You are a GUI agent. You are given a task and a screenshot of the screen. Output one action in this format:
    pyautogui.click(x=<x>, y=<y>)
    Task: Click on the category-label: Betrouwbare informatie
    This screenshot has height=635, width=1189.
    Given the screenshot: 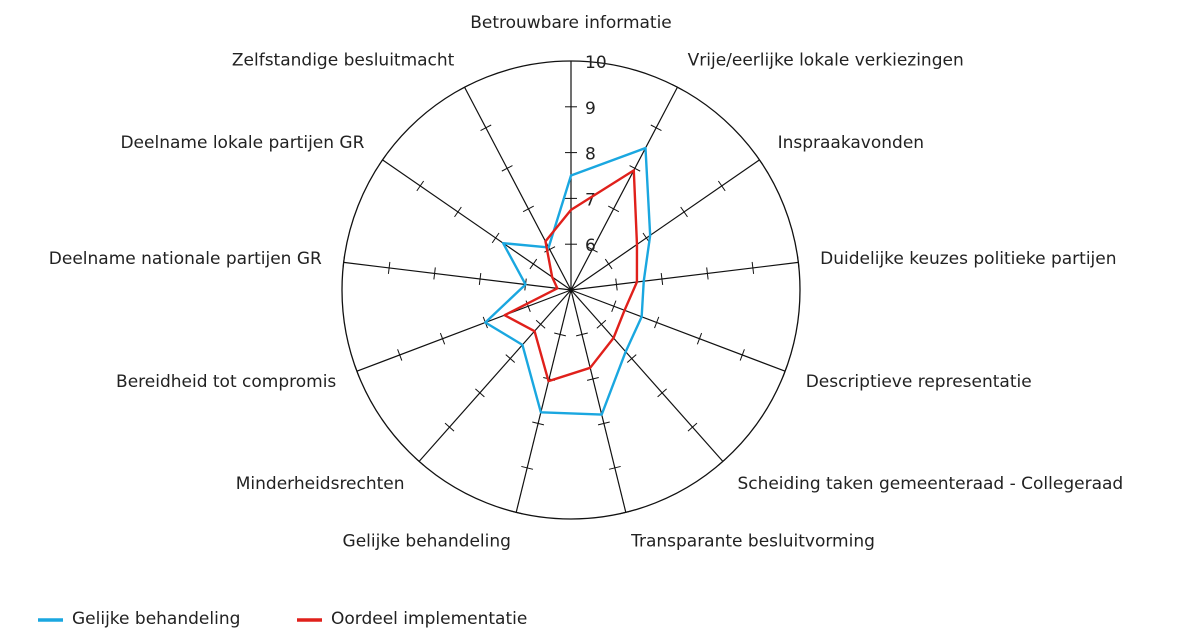 What is the action you would take?
    pyautogui.click(x=571, y=23)
    